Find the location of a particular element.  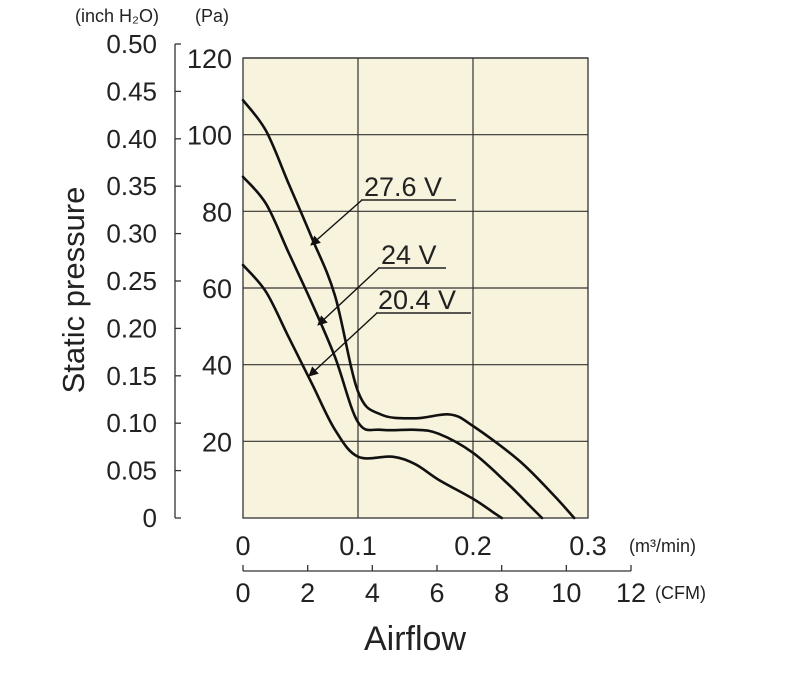

x-m3min-tick-label-1: 0.1 is located at coordinates (358, 546).